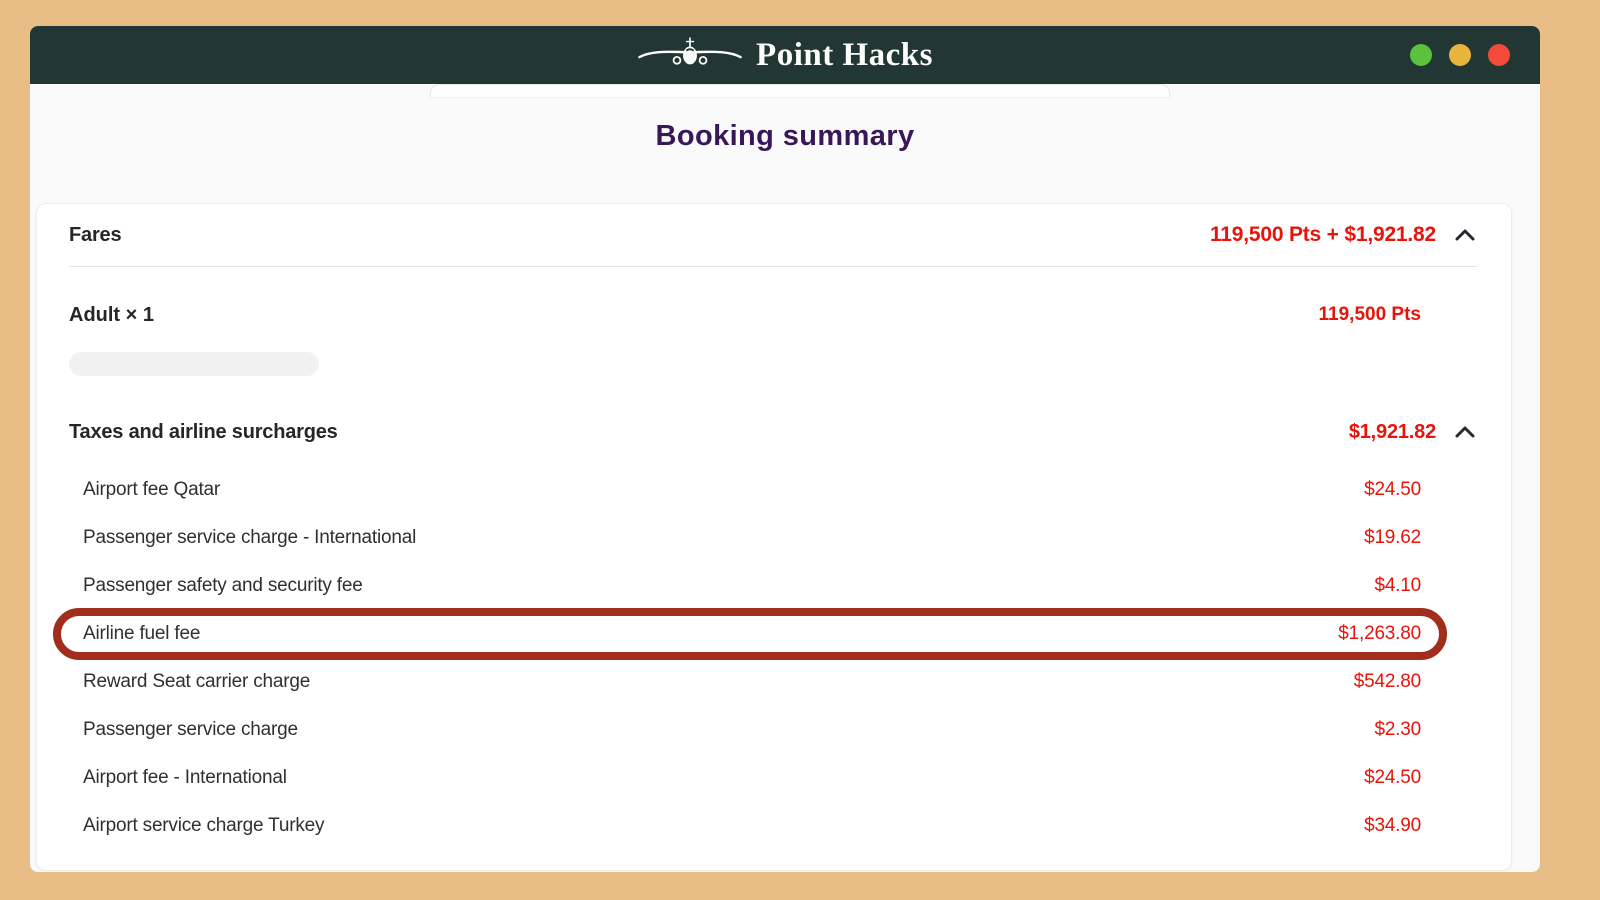 The width and height of the screenshot is (1600, 900). I want to click on red-light-button, so click(1499, 55).